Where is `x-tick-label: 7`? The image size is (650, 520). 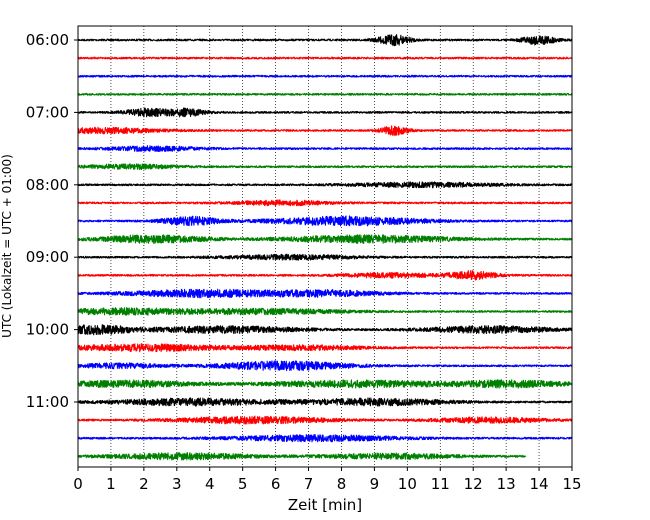
x-tick-label: 7 is located at coordinates (309, 484).